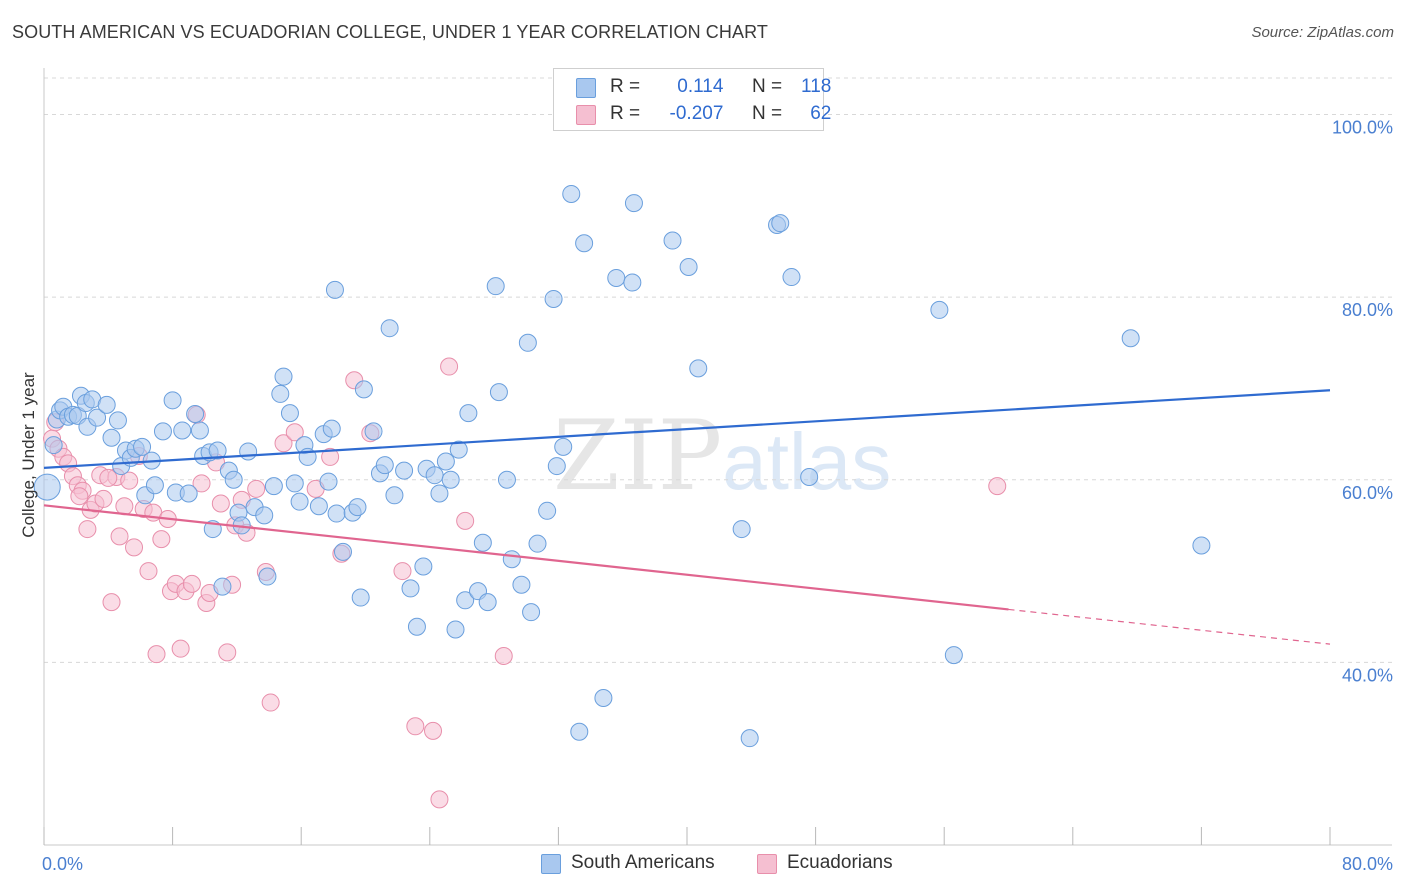 Image resolution: width=1406 pixels, height=892 pixels. I want to click on south-americans-trend-line, so click(687, 429).